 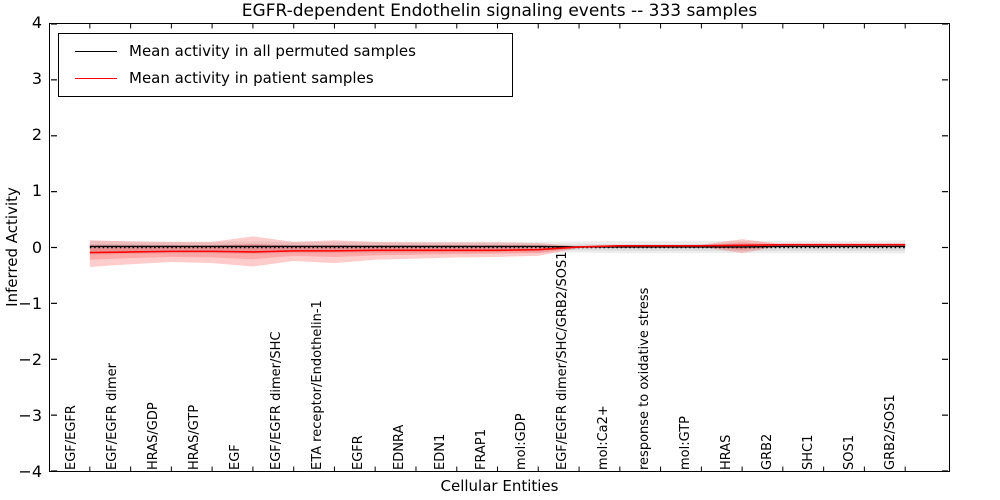 What do you see at coordinates (153, 436) in the screenshot?
I see `x-category-label: HRAS/GDP` at bounding box center [153, 436].